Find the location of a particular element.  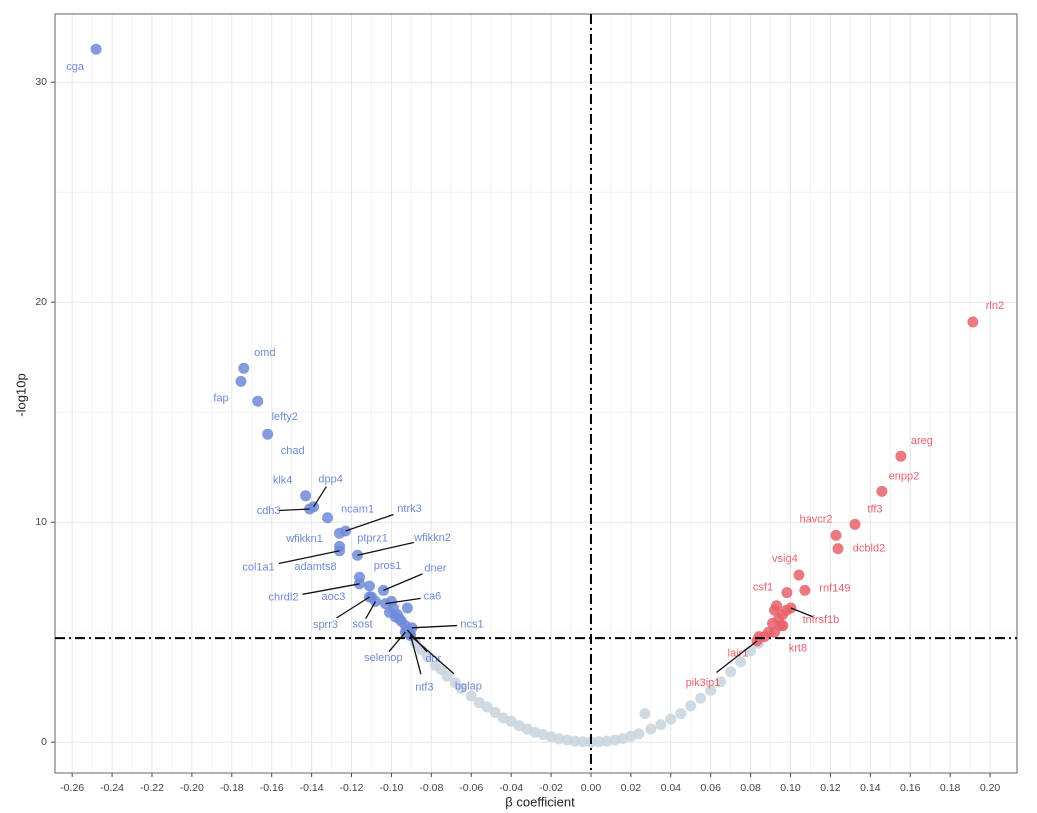

x-tick-label: -0.18 is located at coordinates (232, 788).